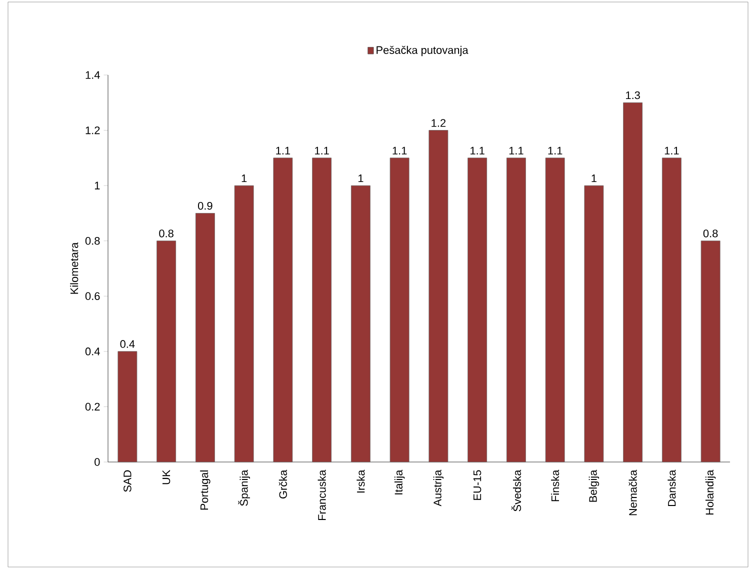 The width and height of the screenshot is (750, 569). Describe the element at coordinates (439, 123) in the screenshot. I see `data-label: 1.2` at that location.